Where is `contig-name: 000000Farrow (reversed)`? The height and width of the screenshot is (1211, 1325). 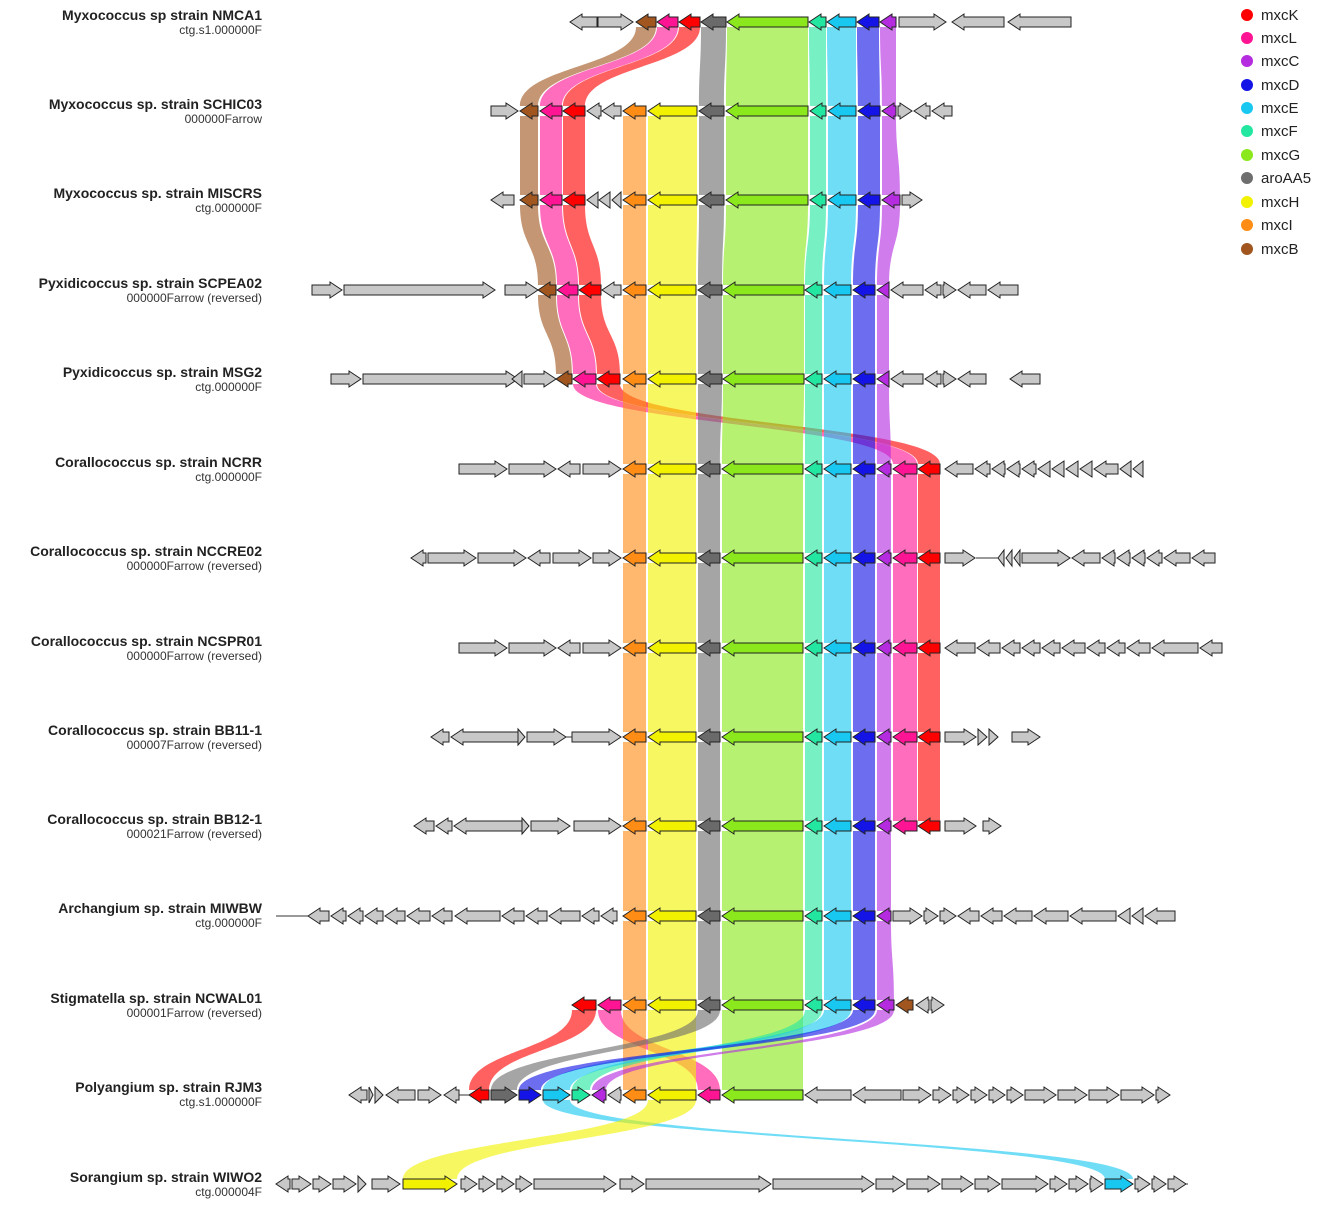
contig-name: 000000Farrow (reversed) is located at coordinates (194, 298).